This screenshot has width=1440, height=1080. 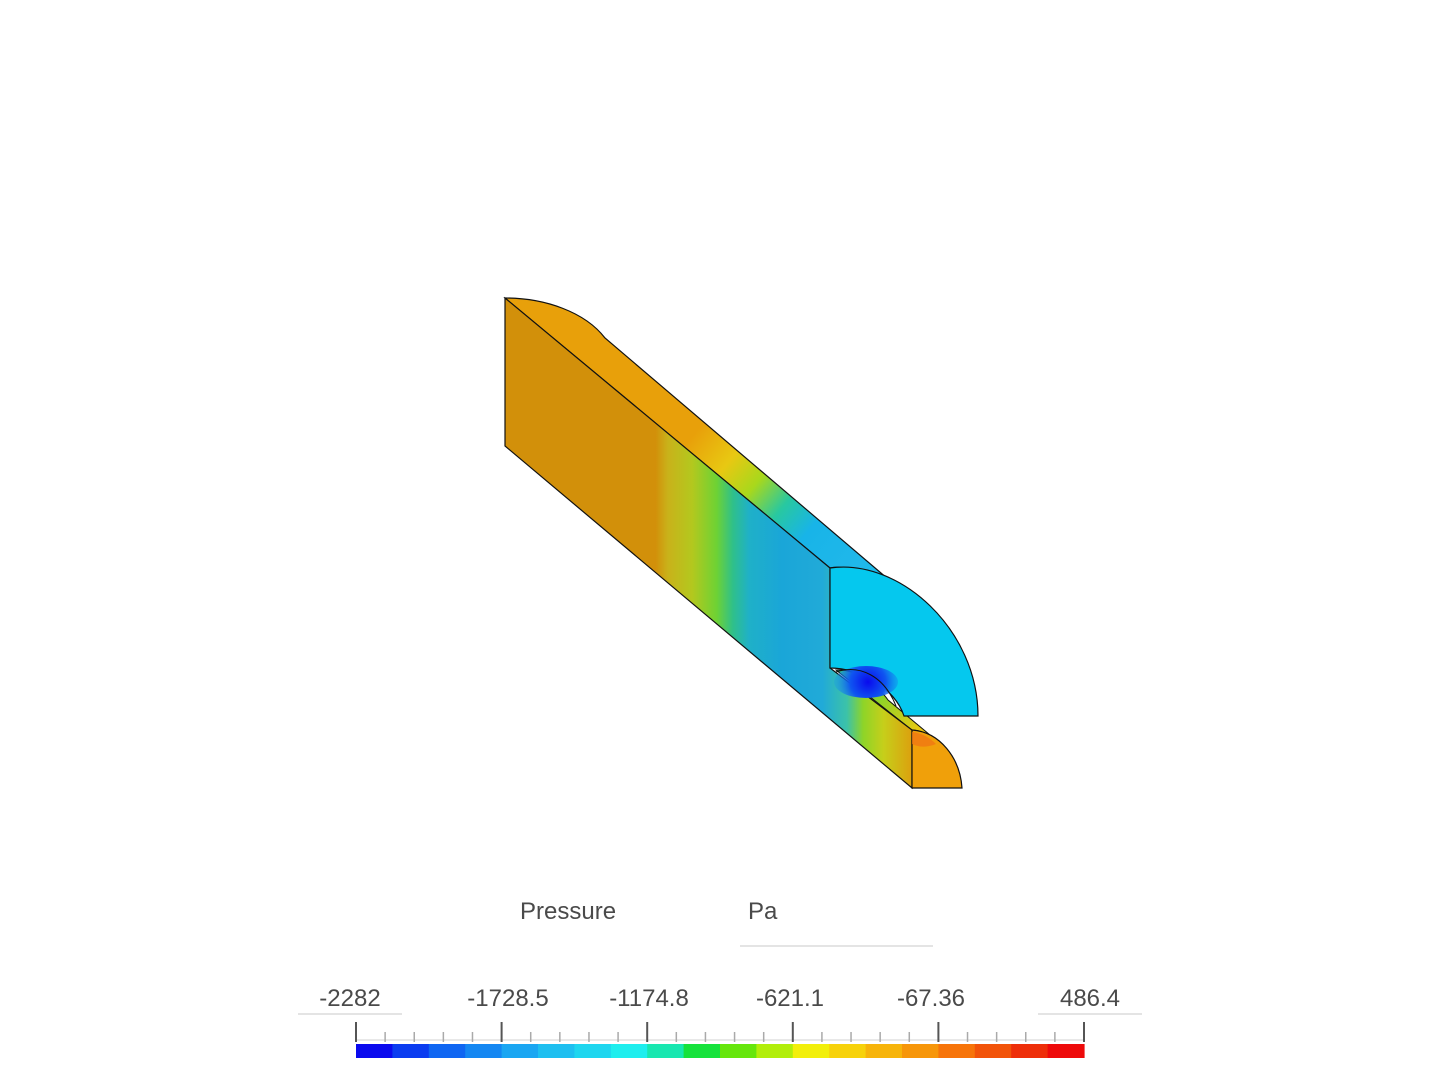 I want to click on legend-tick-label: -2282, so click(x=350, y=998).